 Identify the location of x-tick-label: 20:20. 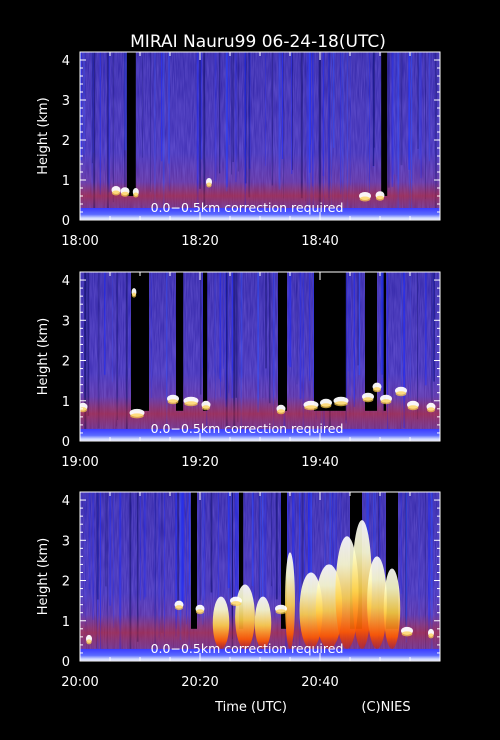
(199, 682).